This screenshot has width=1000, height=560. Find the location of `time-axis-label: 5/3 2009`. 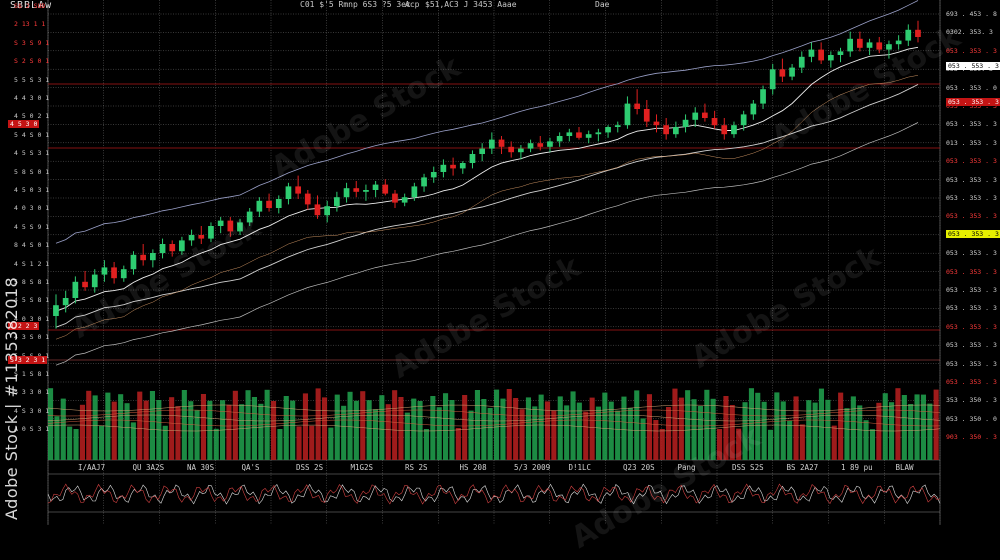

time-axis-label: 5/3 2009 is located at coordinates (532, 467).